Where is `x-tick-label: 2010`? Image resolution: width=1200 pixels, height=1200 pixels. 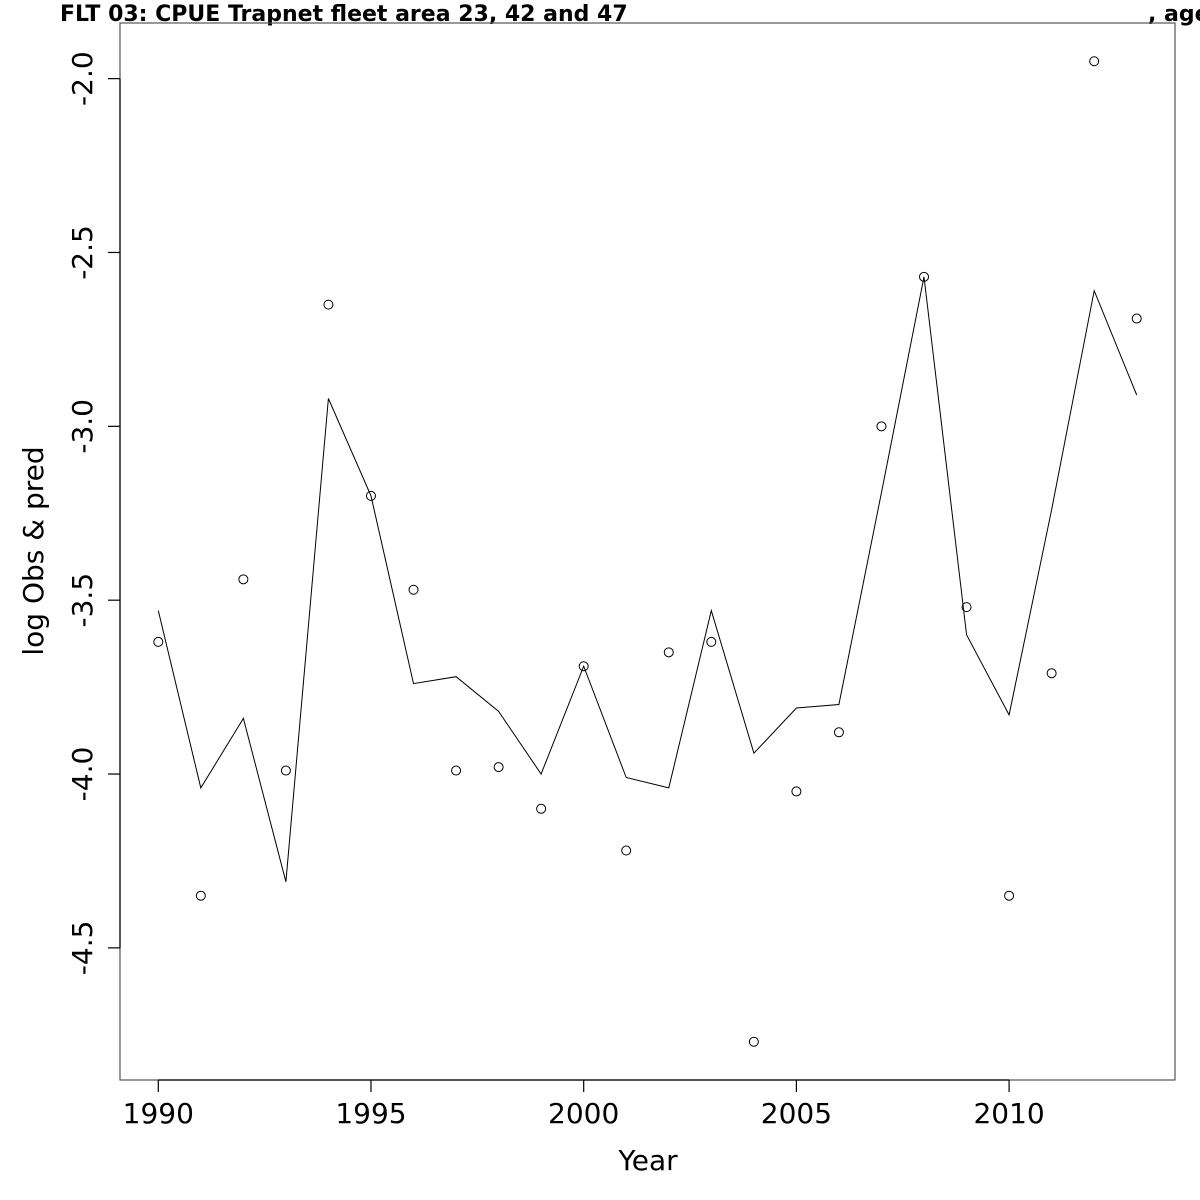 x-tick-label: 2010 is located at coordinates (1008, 1113).